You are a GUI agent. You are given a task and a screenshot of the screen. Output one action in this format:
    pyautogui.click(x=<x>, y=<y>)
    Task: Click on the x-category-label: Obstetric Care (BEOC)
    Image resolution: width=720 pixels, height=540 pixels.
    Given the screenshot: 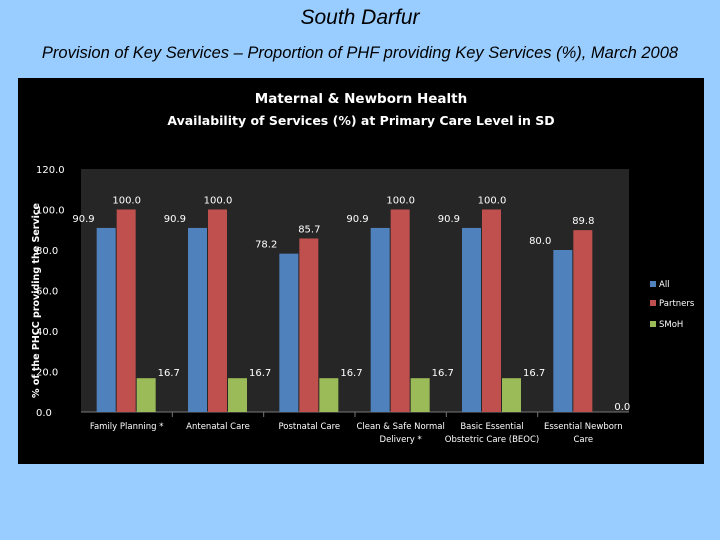 What is the action you would take?
    pyautogui.click(x=492, y=440)
    